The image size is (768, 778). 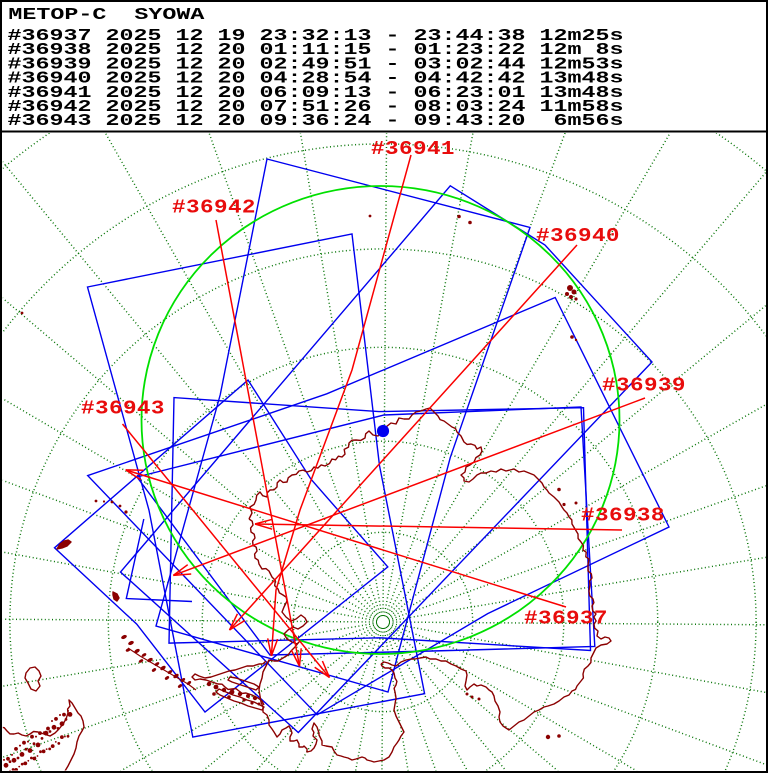 I want to click on svg-text: #36943, so click(x=123, y=409).